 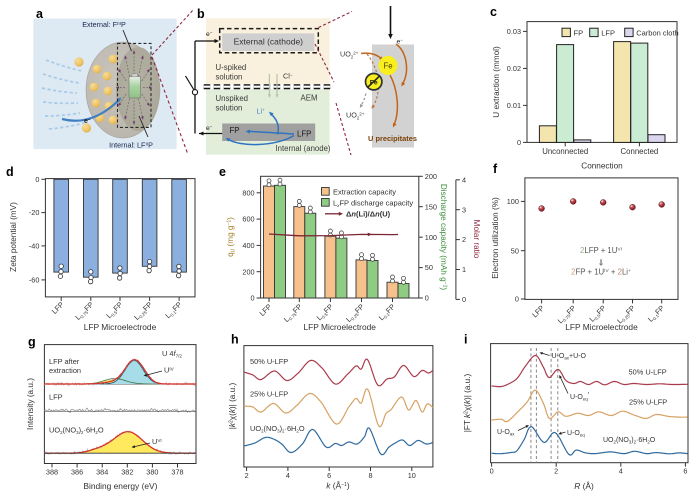 I want to click on svg-text: 378, so click(x=177, y=472).